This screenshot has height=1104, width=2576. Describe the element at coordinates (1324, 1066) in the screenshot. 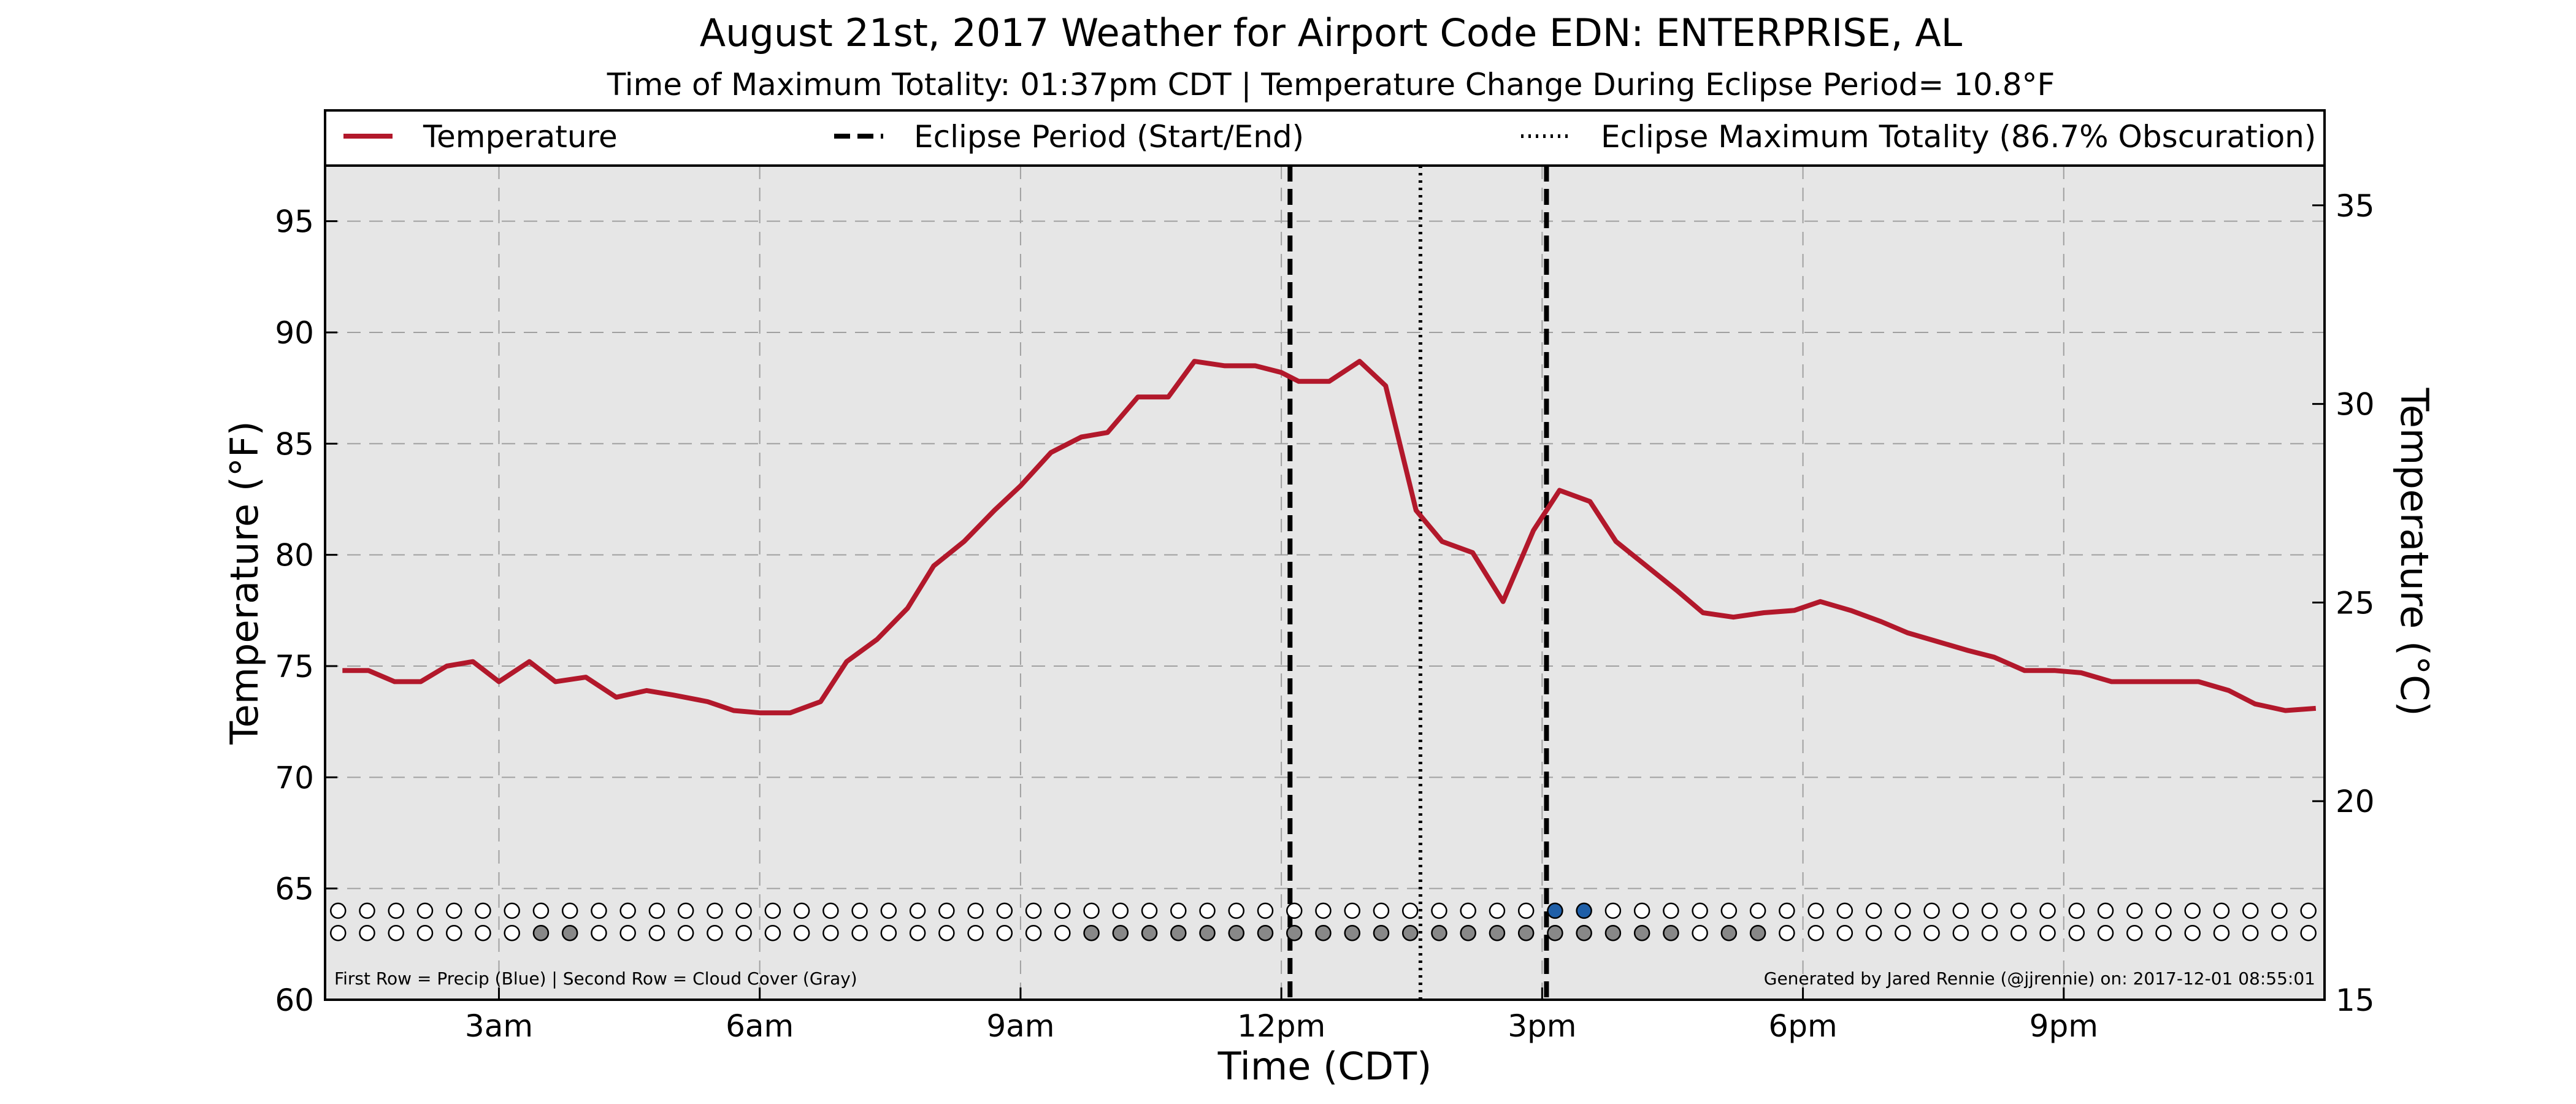

I see `x-axis-label: Time (CDT)` at that location.